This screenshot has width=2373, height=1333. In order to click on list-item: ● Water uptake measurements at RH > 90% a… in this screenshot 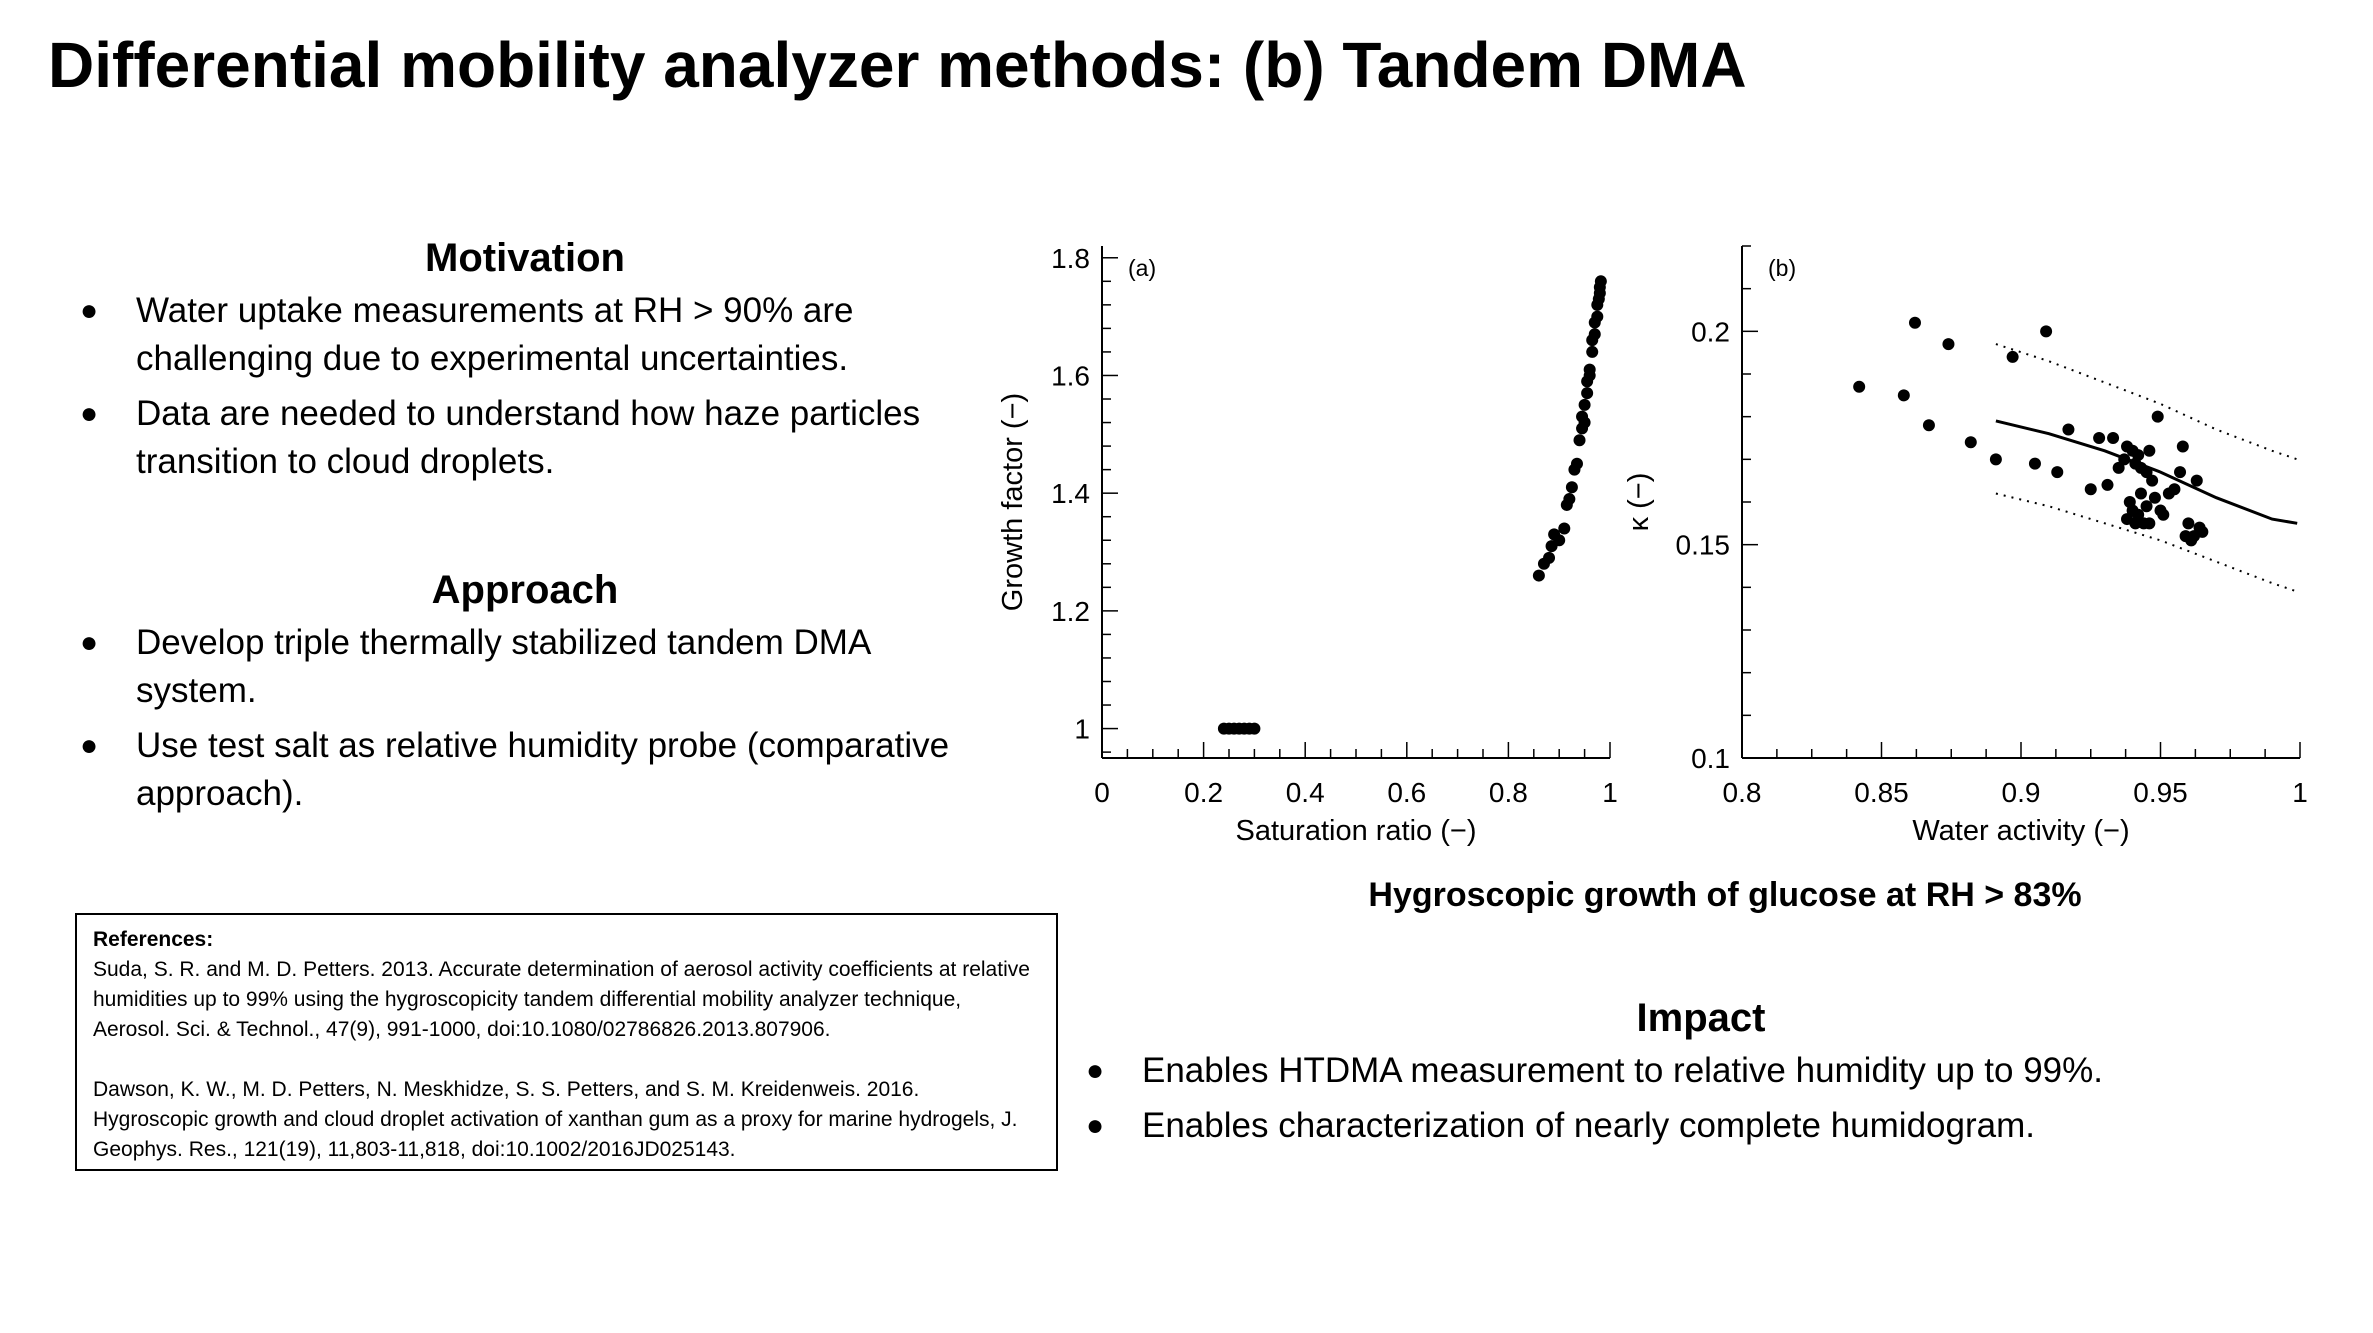, I will do `click(530, 335)`.